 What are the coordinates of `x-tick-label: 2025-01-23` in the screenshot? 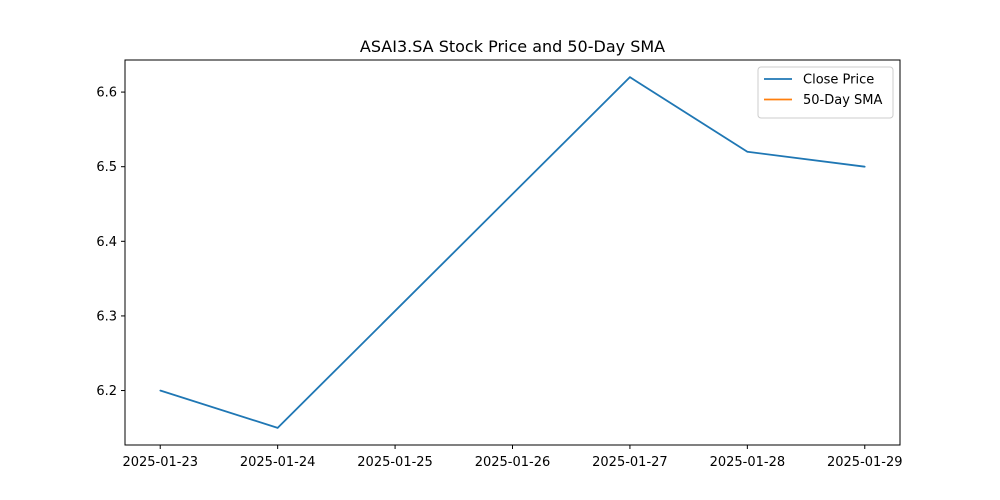 It's located at (160, 462).